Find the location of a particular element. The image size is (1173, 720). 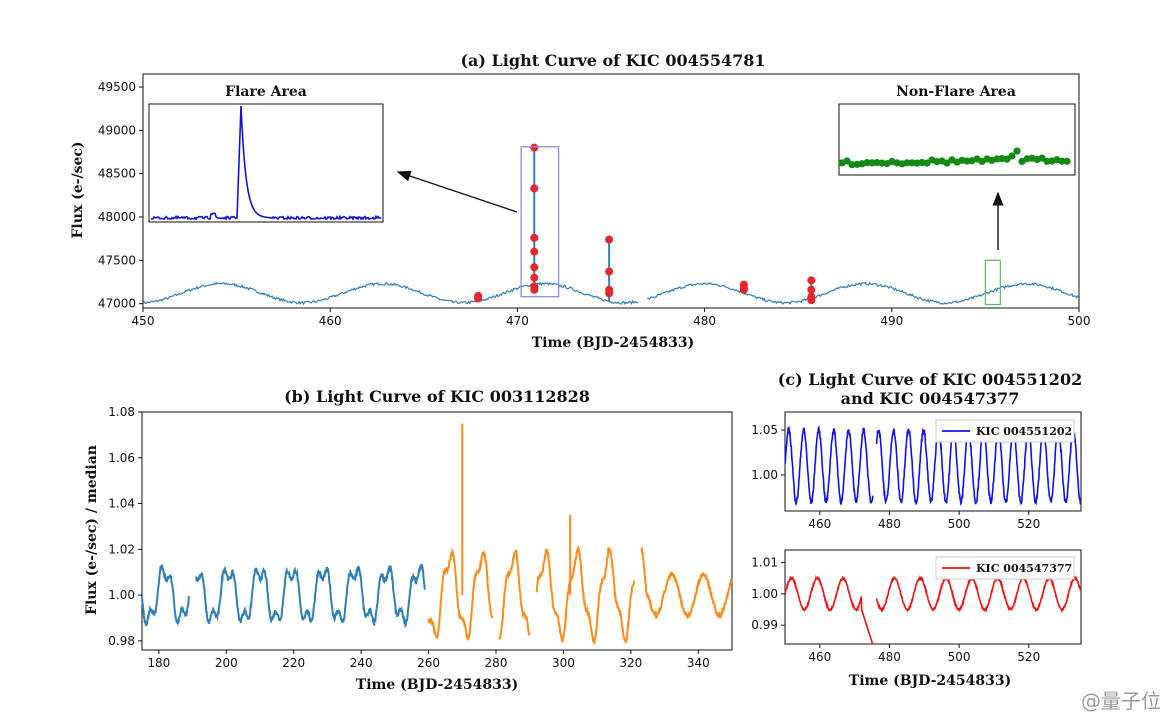

y-tick-label: 48500 is located at coordinates (117, 174).